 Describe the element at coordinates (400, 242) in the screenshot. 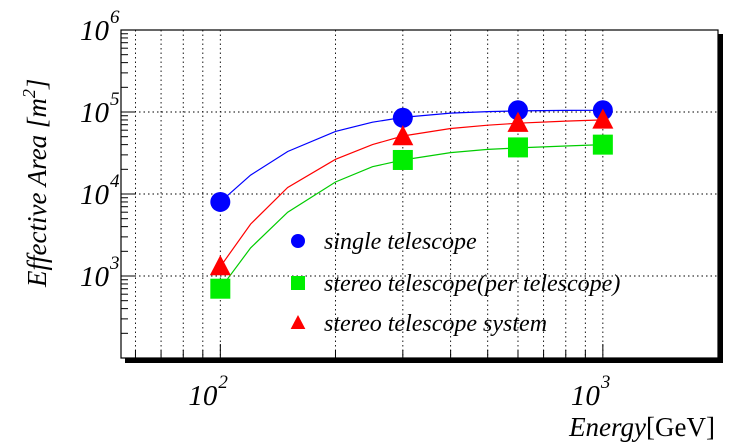

I see `legend-label-1: single telescope` at that location.